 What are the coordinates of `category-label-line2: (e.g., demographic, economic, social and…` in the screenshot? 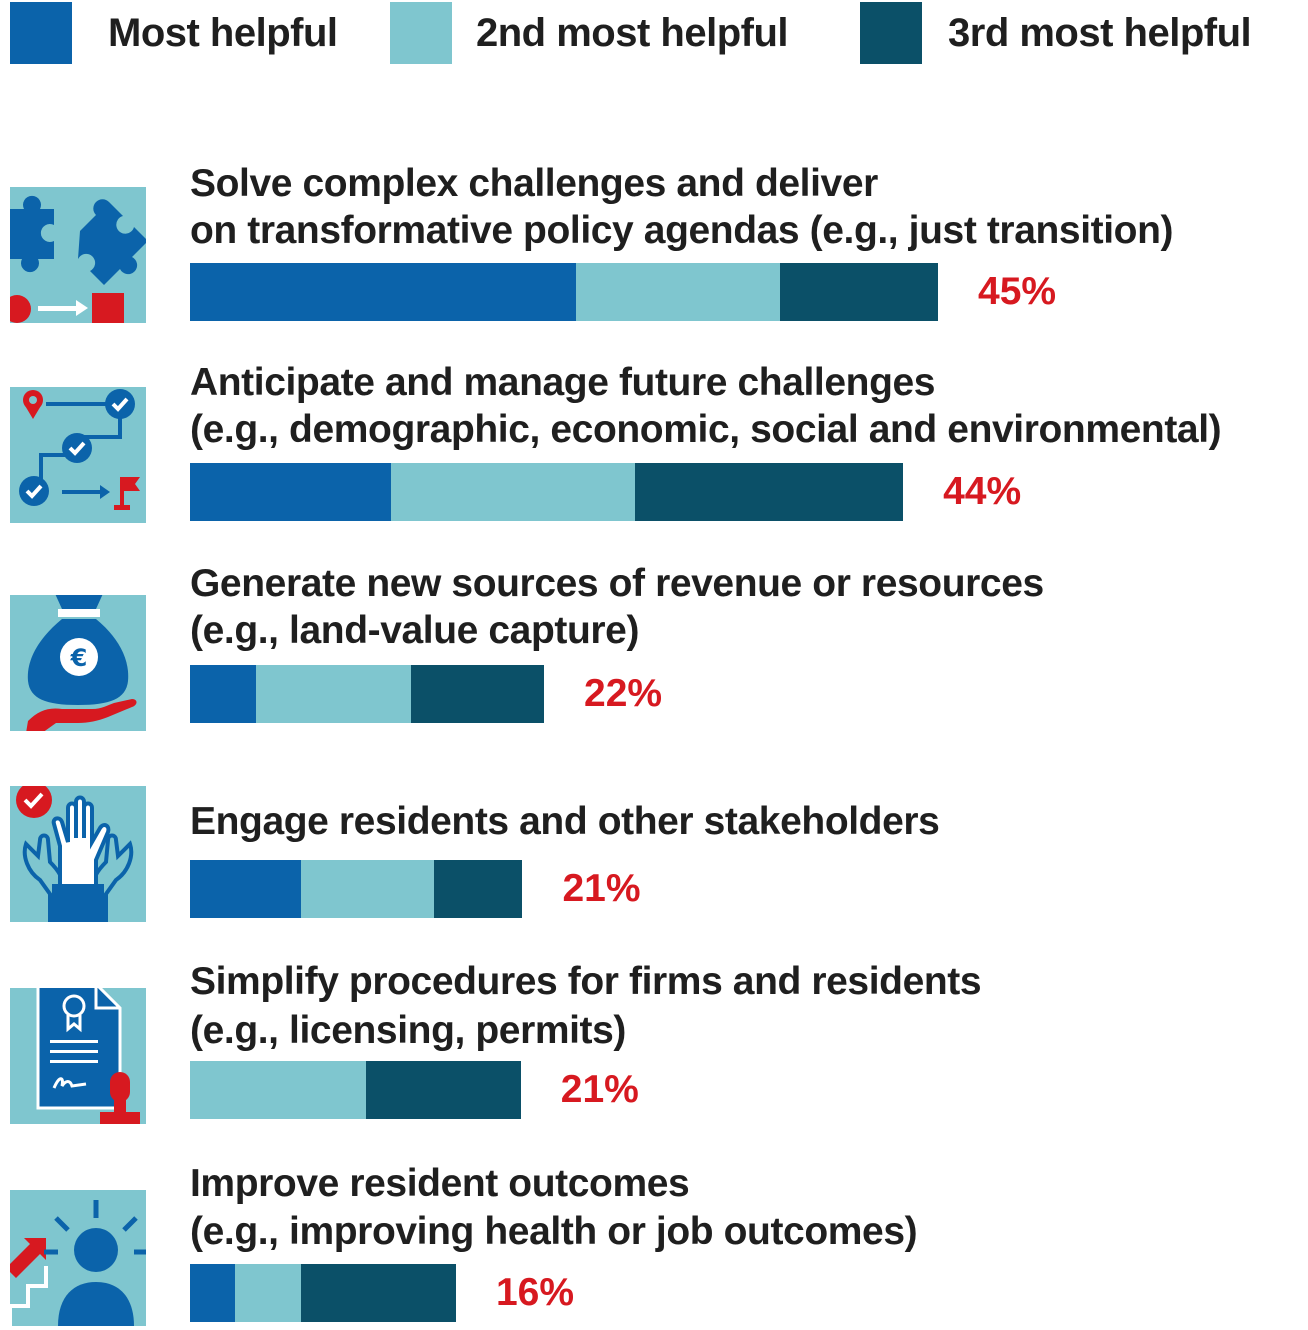 It's located at (706, 429).